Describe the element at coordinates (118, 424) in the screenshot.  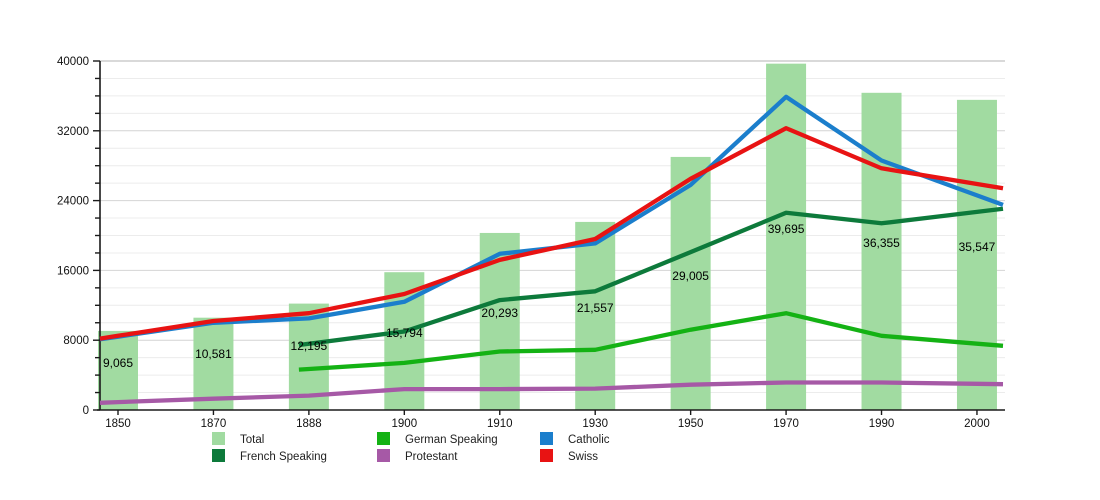
I see `x-axis-label: 1850` at that location.